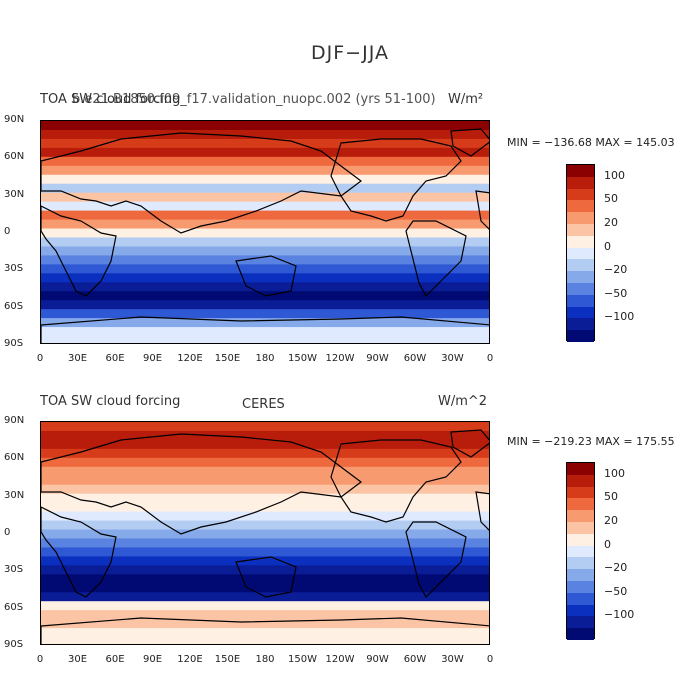  Describe the element at coordinates (466, 99) in the screenshot. I see `panel-1-units-label: W/m²` at that location.